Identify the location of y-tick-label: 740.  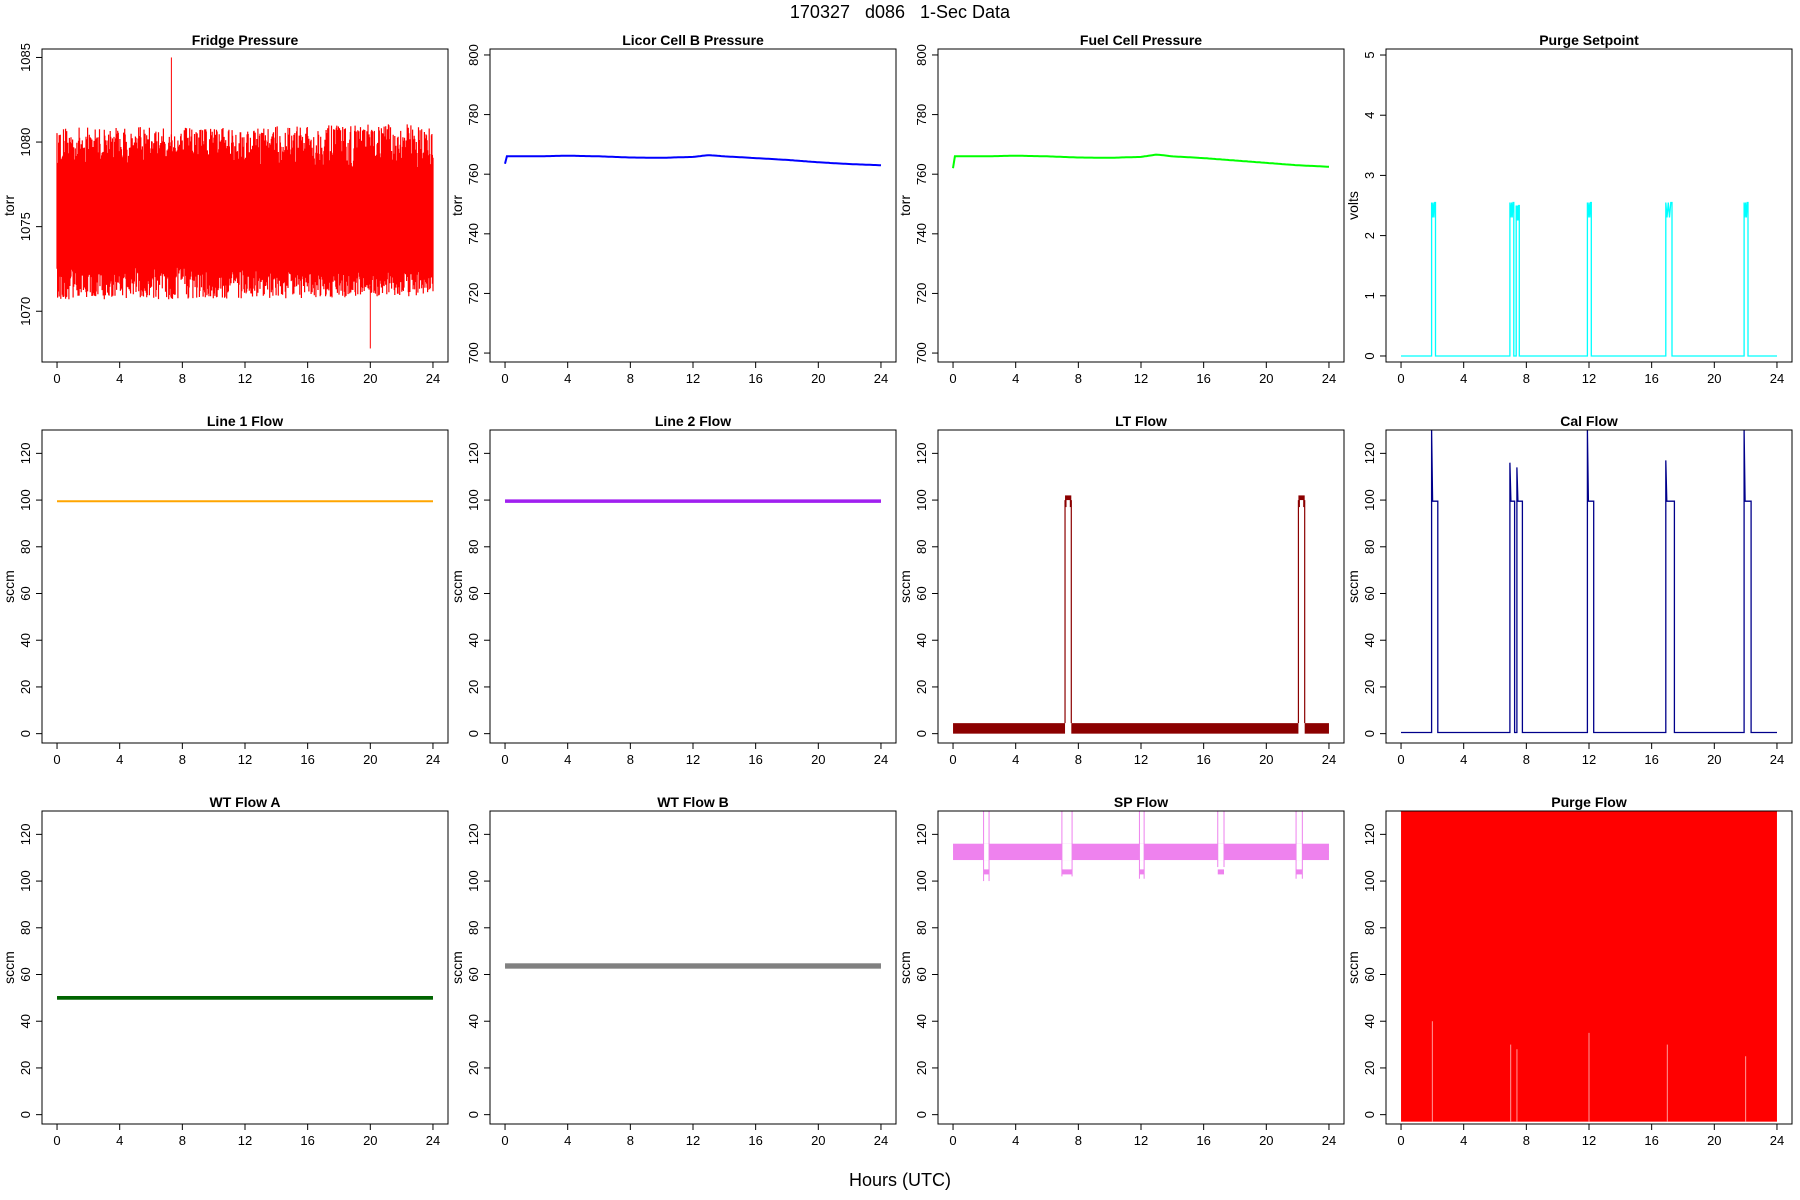
(473, 234).